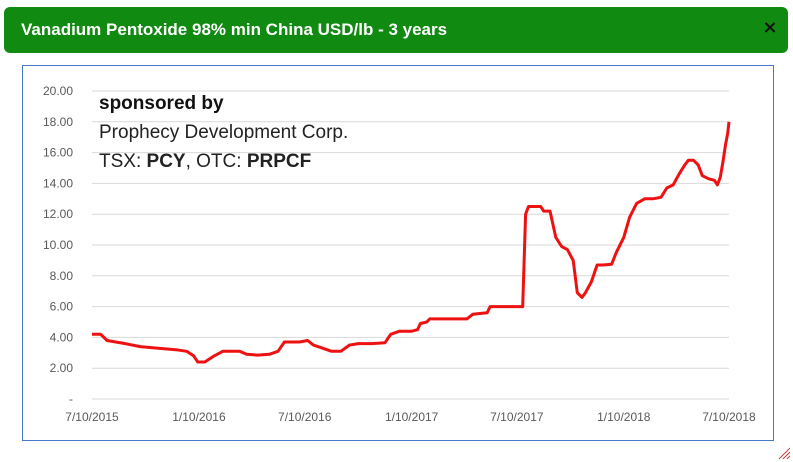 The width and height of the screenshot is (793, 462). Describe the element at coordinates (123, 161) in the screenshot. I see `sponsor-tsx-label: TSX:` at that location.